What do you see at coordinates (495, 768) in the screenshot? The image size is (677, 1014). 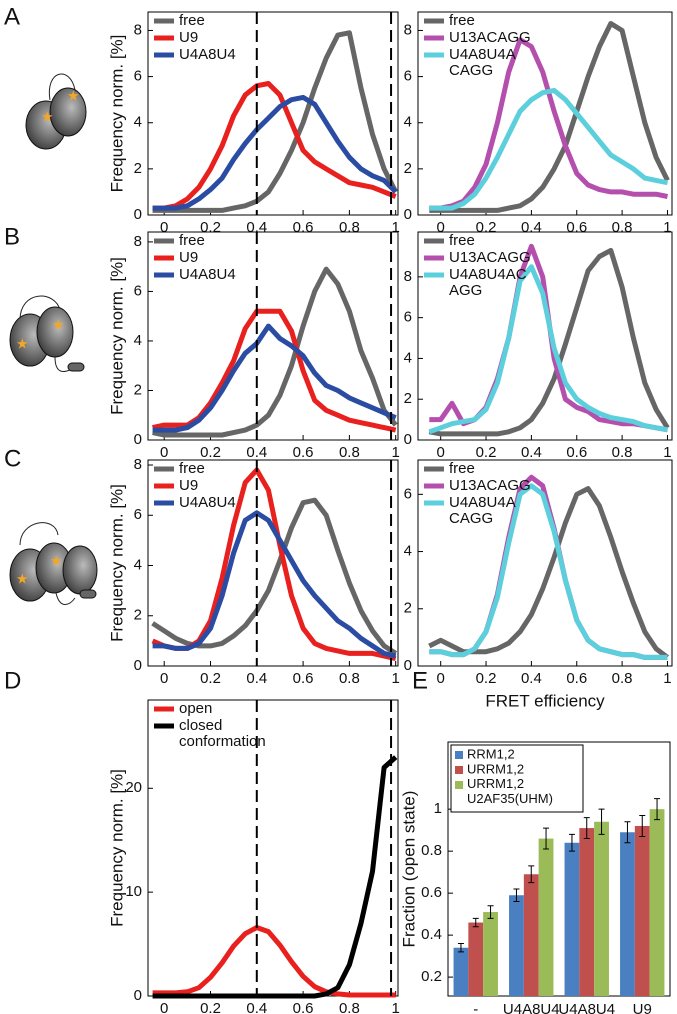 I see `legend-label: URRM1,2` at bounding box center [495, 768].